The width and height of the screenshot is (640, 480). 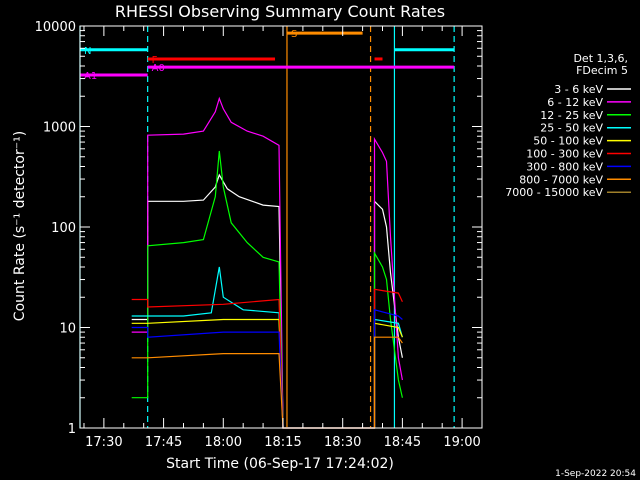 What do you see at coordinates (163, 442) in the screenshot?
I see `x-tick-label-1: 17:45` at bounding box center [163, 442].